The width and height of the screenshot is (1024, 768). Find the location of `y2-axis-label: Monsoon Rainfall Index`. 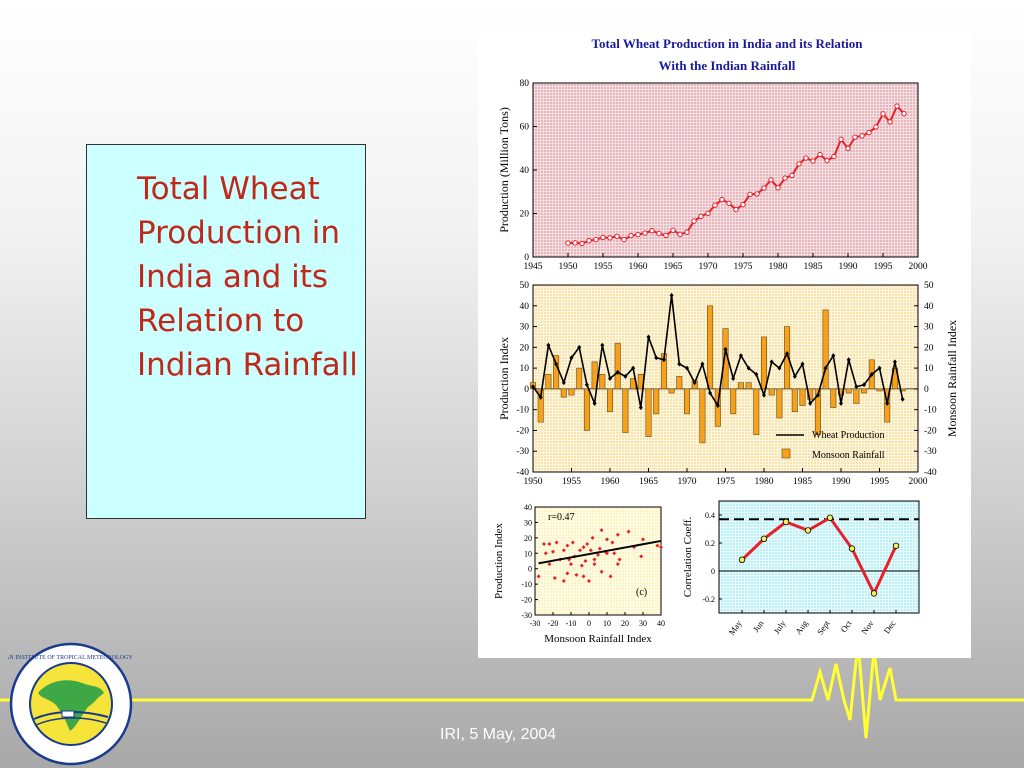

y2-axis-label: Monsoon Rainfall Index is located at coordinates (952, 378).